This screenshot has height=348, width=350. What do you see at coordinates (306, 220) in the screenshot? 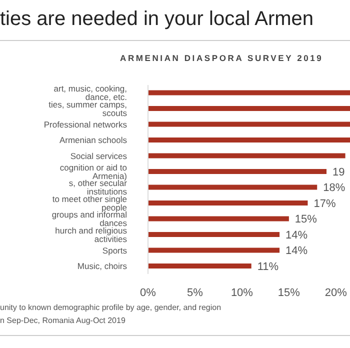
I see `data-label: 15%` at bounding box center [306, 220].